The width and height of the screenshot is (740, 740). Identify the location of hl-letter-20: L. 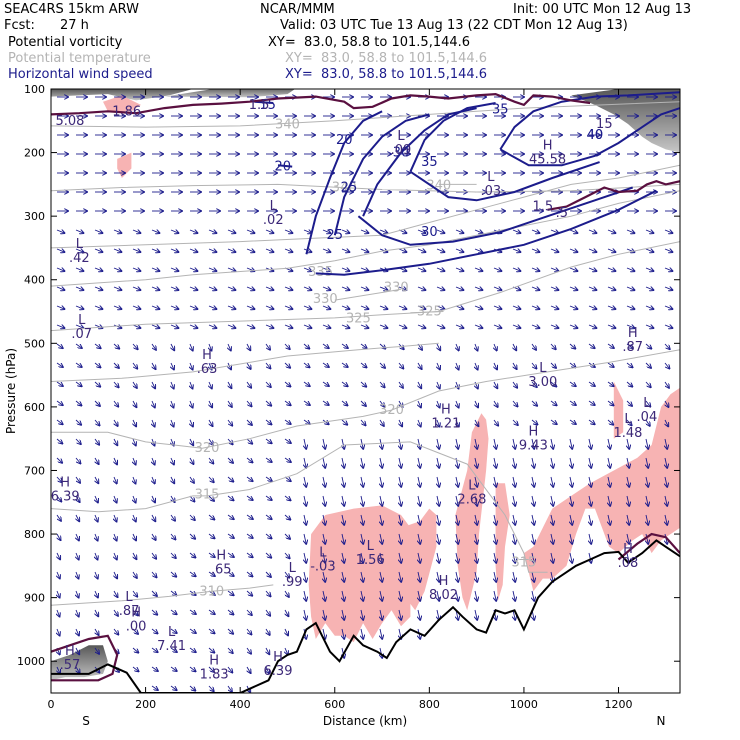
(129, 597).